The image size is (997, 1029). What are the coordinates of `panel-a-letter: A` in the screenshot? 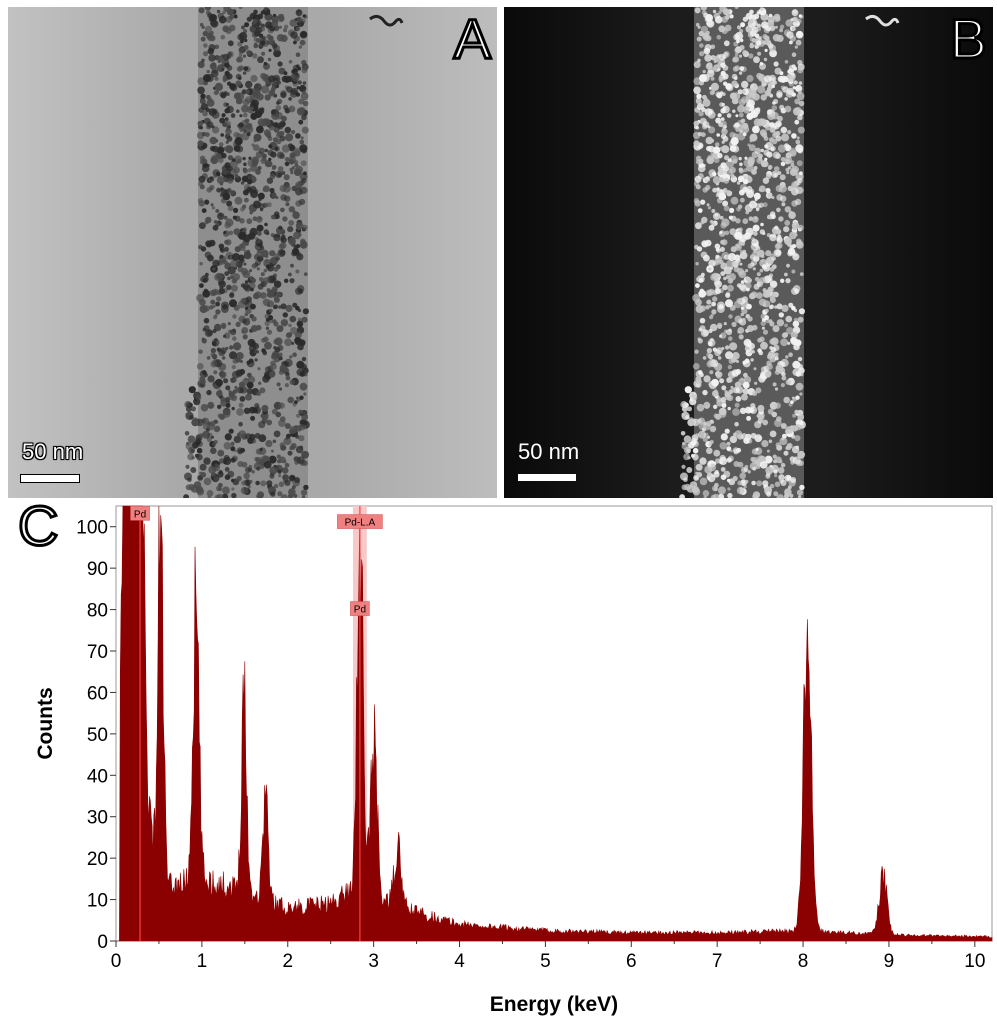 It's located at (472, 38).